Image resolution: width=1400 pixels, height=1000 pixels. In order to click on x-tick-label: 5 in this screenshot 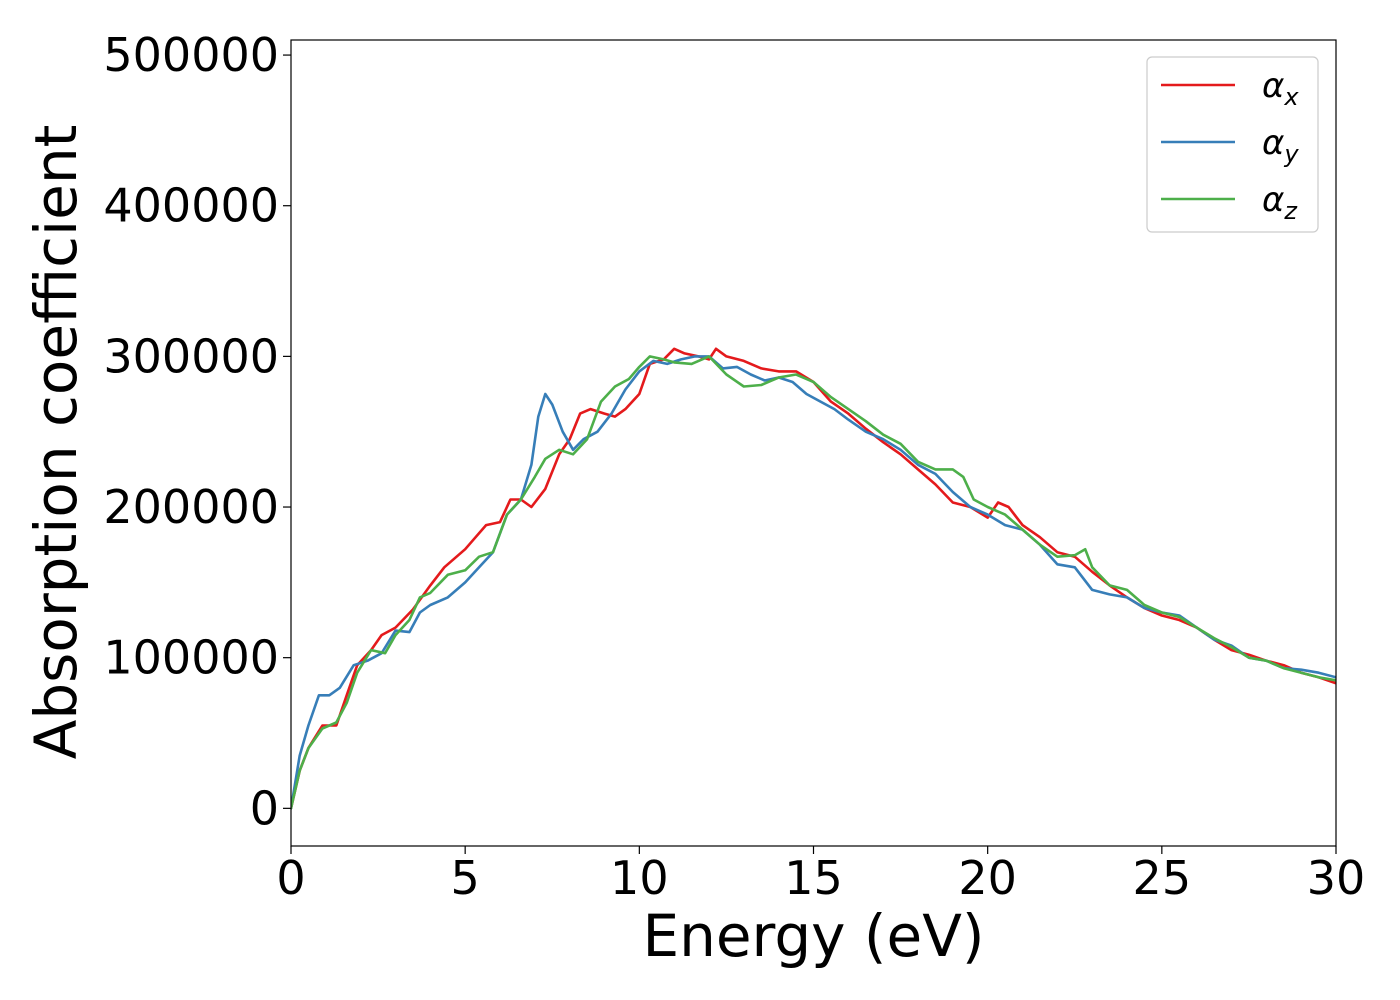, I will do `click(465, 878)`.